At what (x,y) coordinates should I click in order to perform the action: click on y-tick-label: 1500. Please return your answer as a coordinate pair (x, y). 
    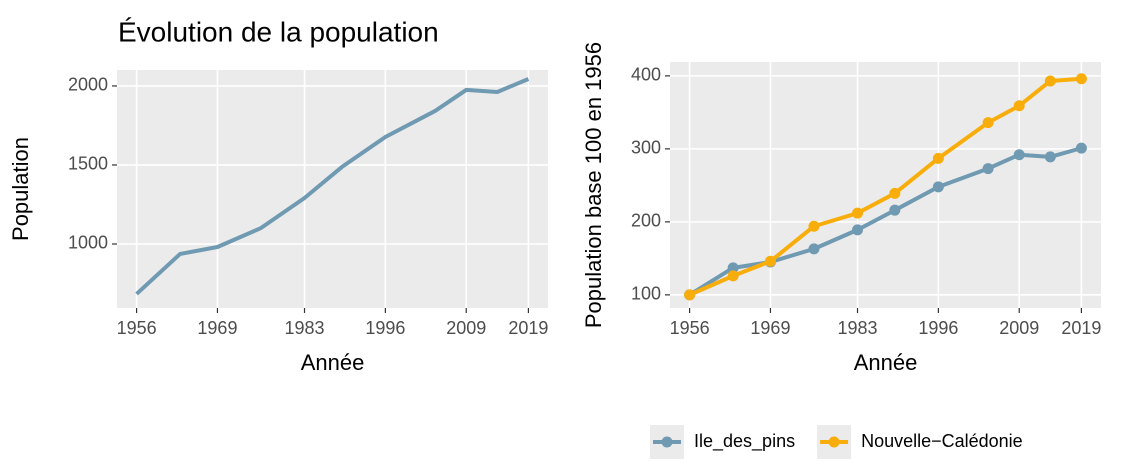
    Looking at the image, I should click on (88, 164).